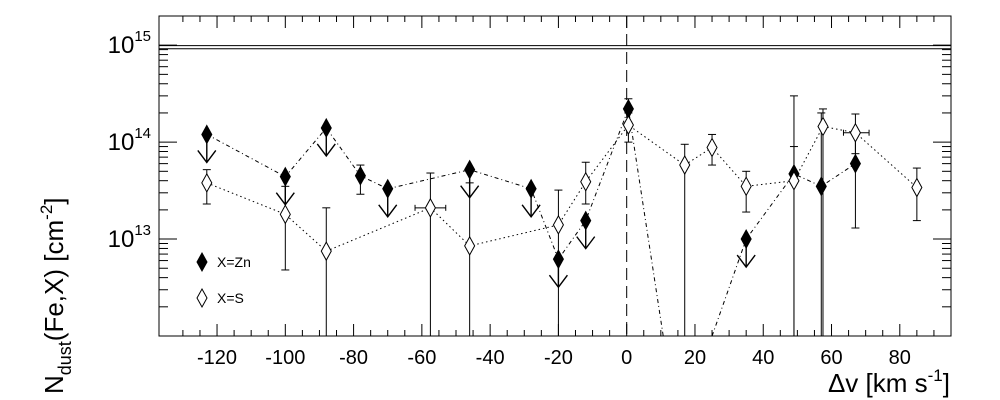 This screenshot has height=400, width=1000. I want to click on x-tick-label: -40, so click(490, 358).